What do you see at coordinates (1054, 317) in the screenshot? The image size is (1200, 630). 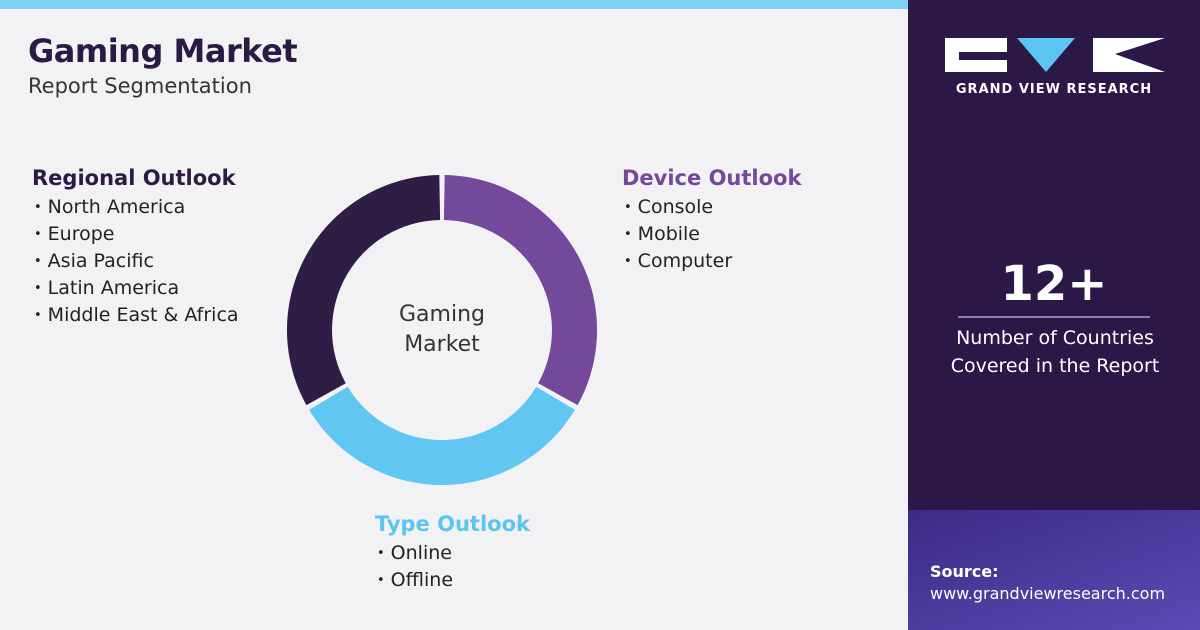 I see `divider` at bounding box center [1054, 317].